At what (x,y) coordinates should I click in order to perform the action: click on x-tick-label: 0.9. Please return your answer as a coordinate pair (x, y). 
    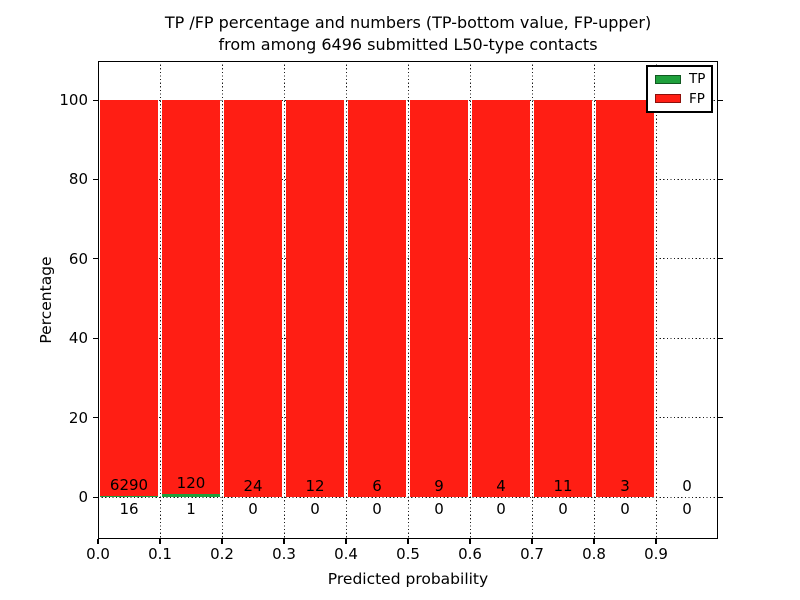
    Looking at the image, I should click on (656, 554).